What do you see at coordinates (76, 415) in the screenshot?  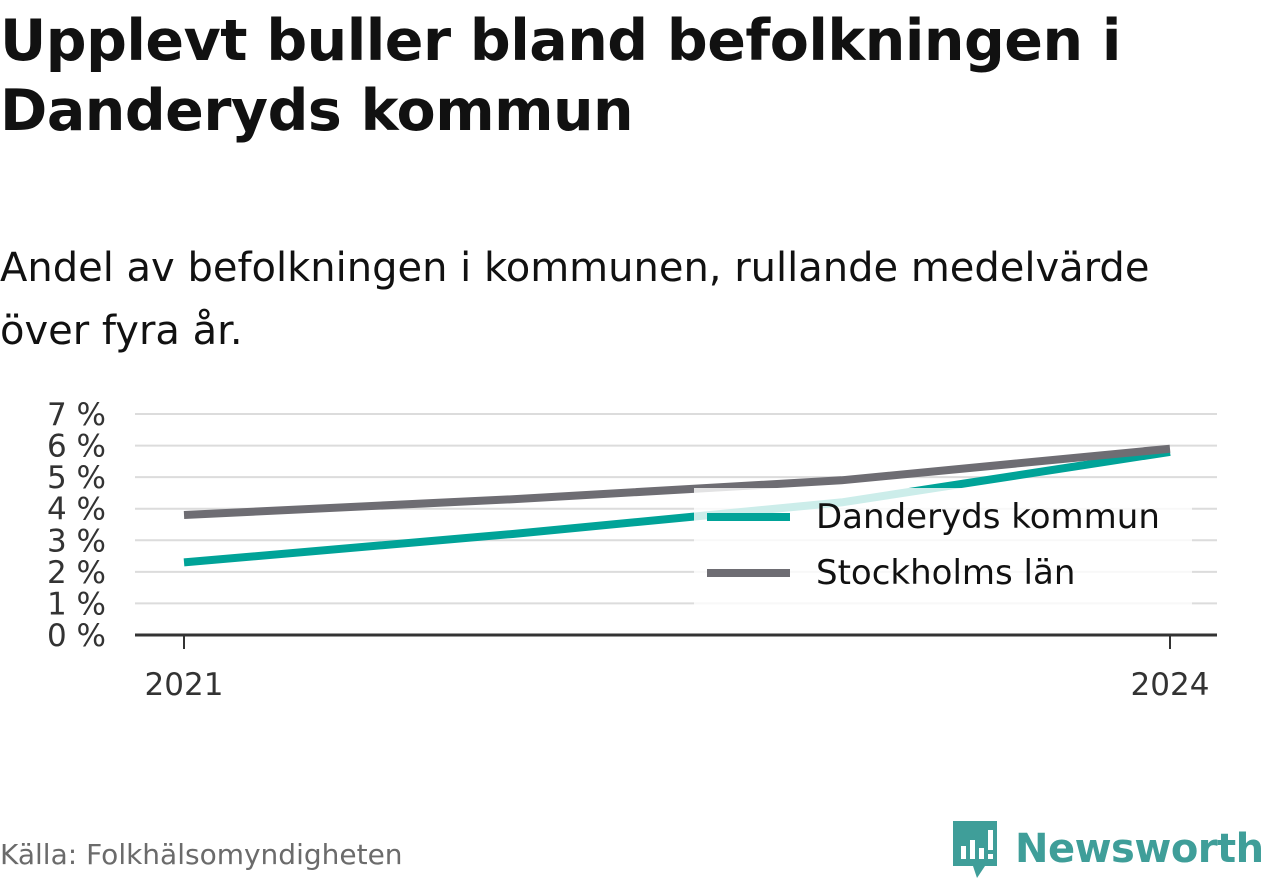 I see `y-tick-label: 7 %` at bounding box center [76, 415].